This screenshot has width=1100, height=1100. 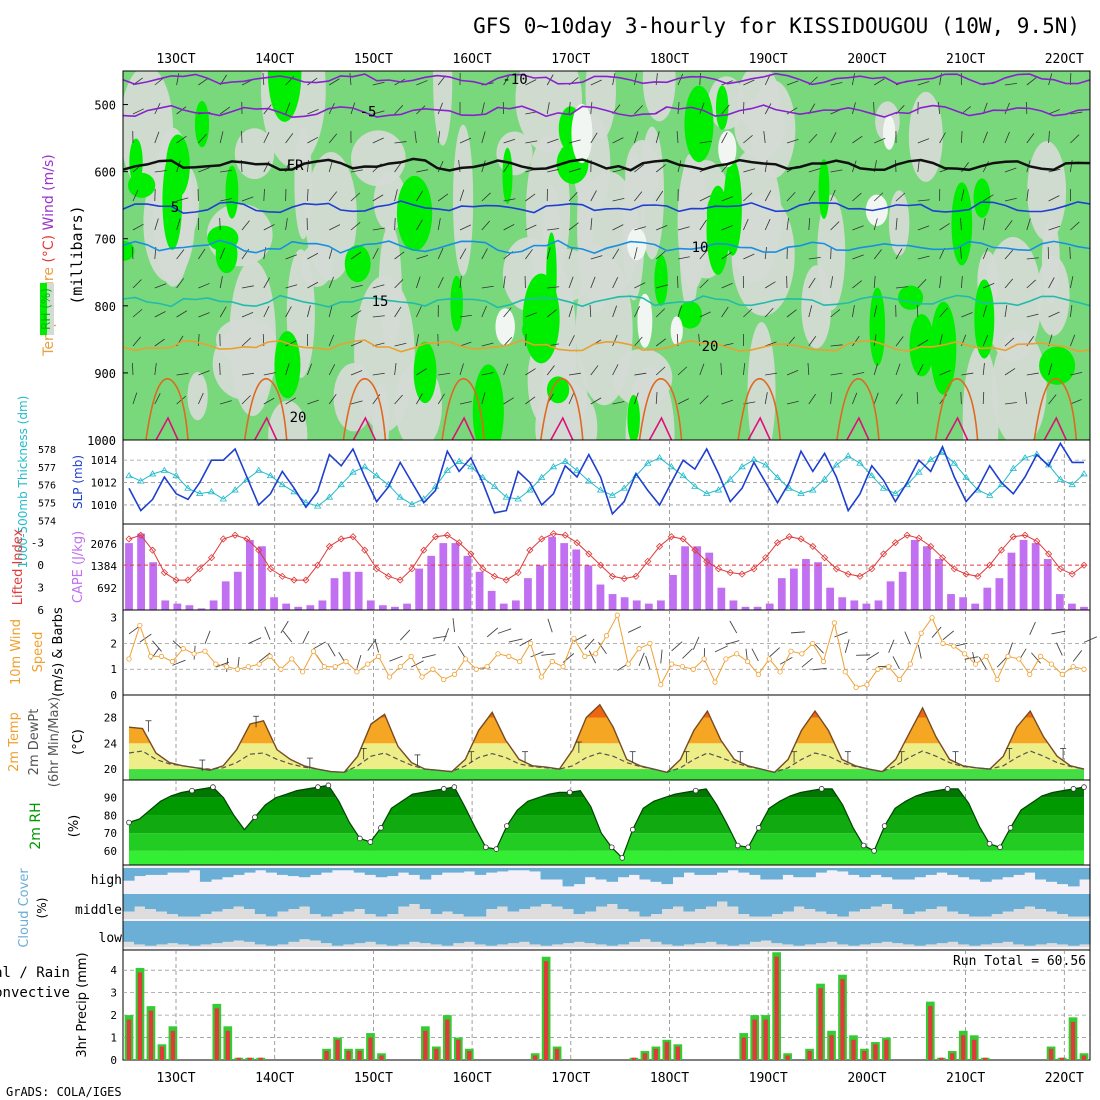 I want to click on panel-frame, so click(x=606, y=652).